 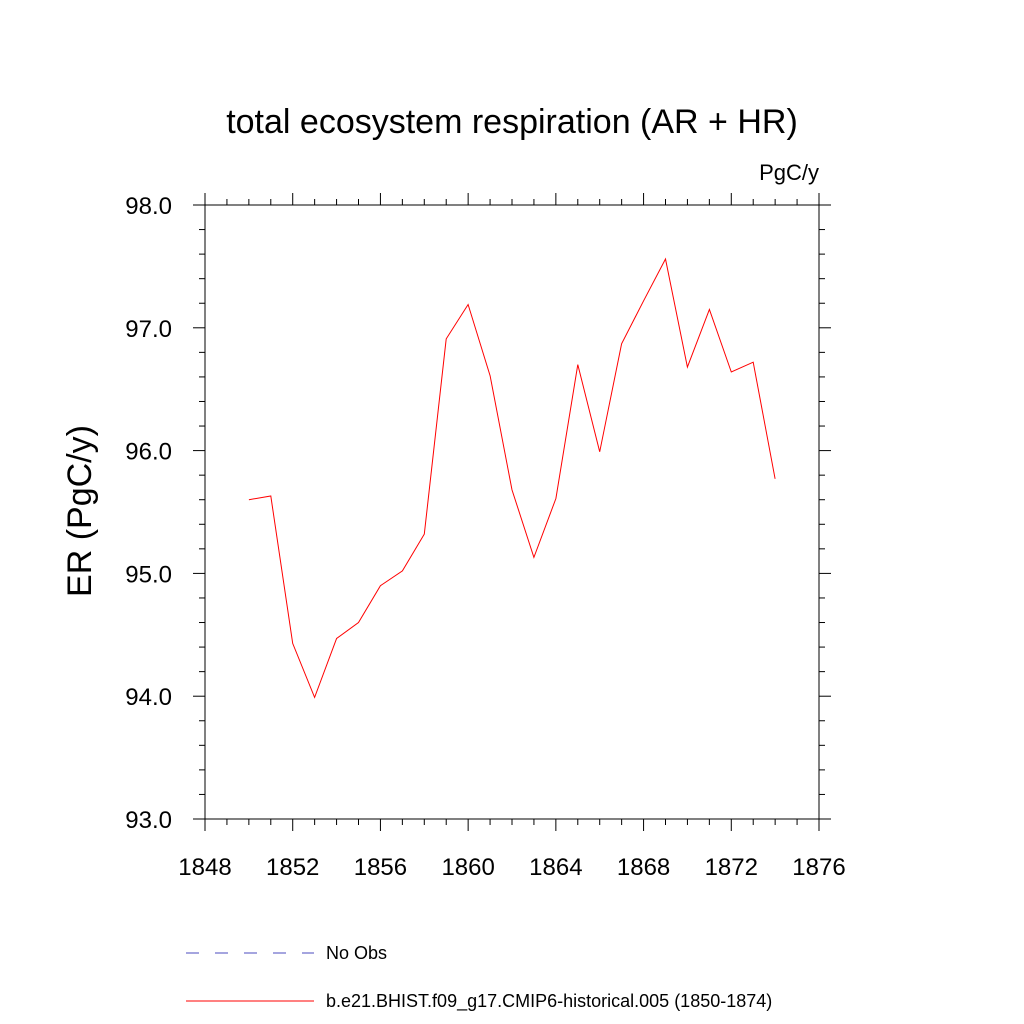 I want to click on x-tick-label: 1848, so click(x=204, y=867).